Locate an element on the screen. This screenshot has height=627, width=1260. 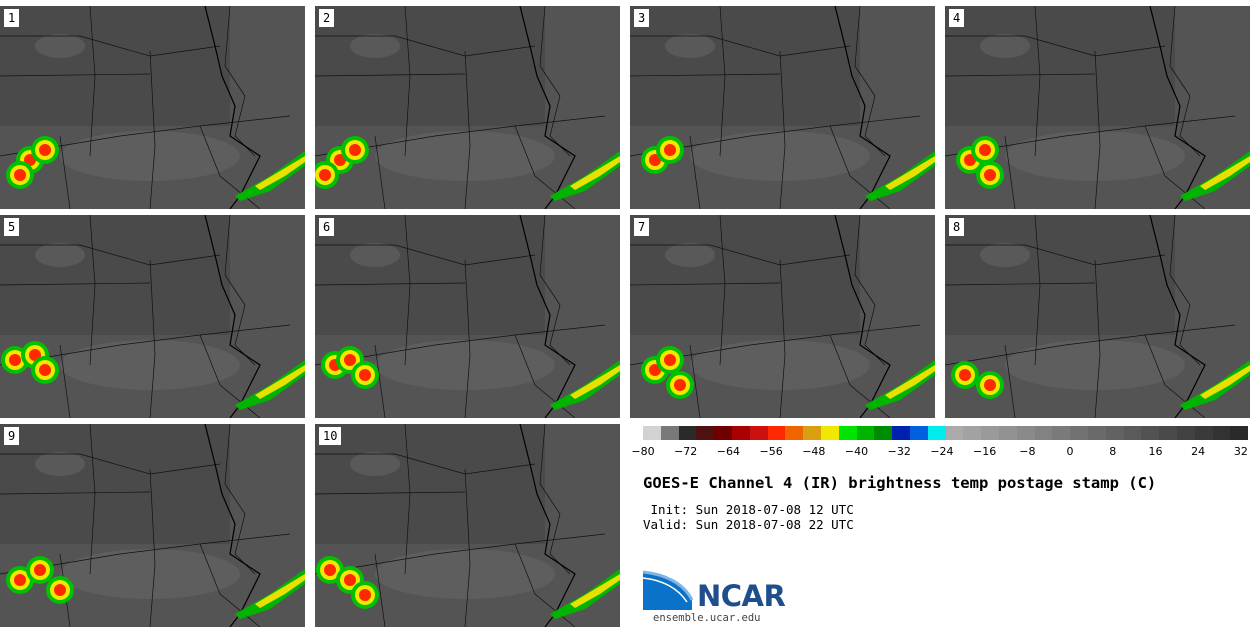
colorbar-tick-label: −24 is located at coordinates (942, 451).